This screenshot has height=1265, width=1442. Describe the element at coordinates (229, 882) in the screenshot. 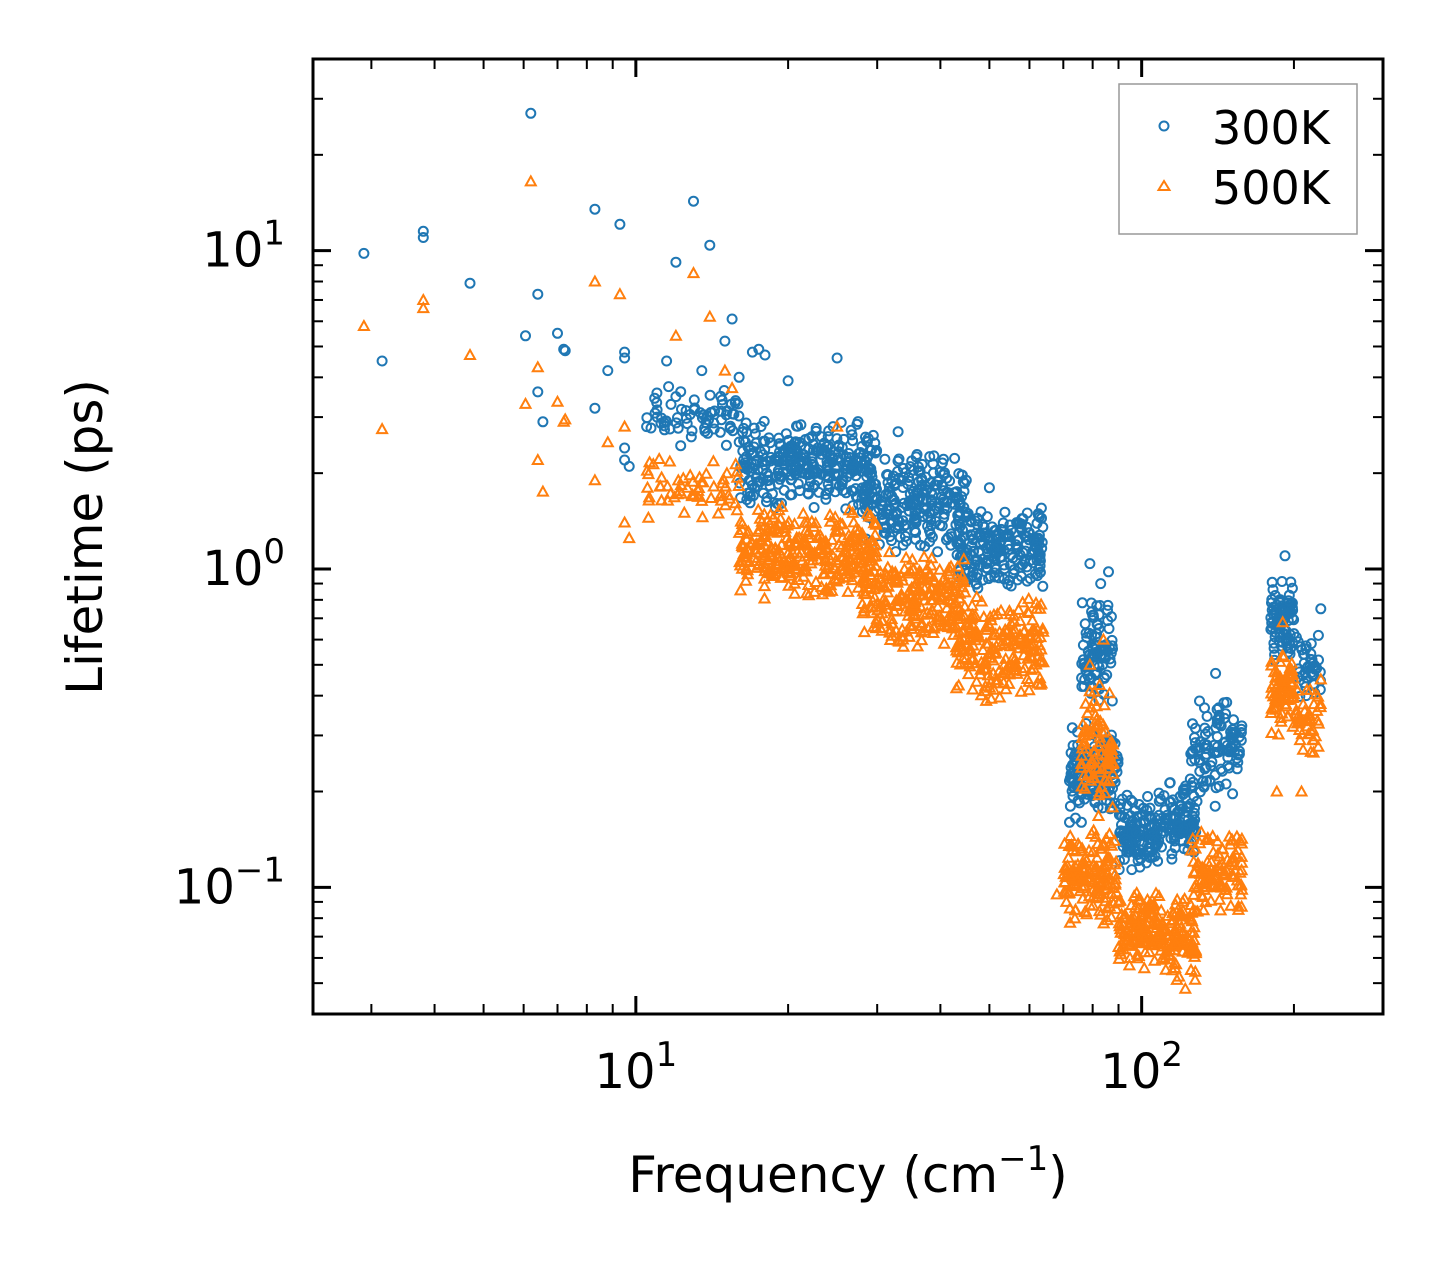

I see `y-tick-label: 10−1` at that location.